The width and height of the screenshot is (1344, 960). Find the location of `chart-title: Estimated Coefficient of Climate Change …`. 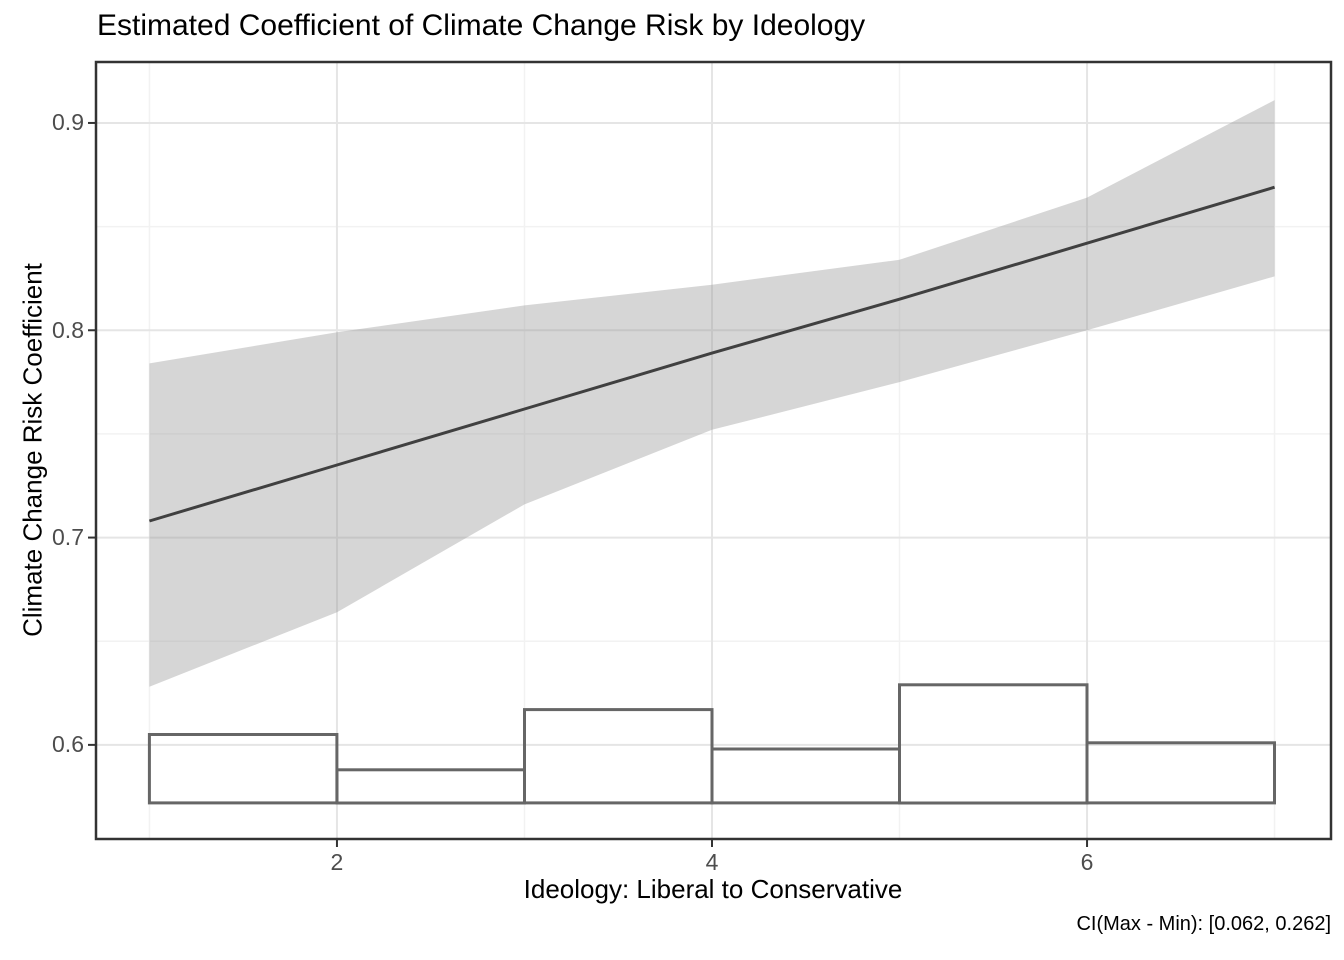

chart-title: Estimated Coefficient of Climate Change … is located at coordinates (481, 25).